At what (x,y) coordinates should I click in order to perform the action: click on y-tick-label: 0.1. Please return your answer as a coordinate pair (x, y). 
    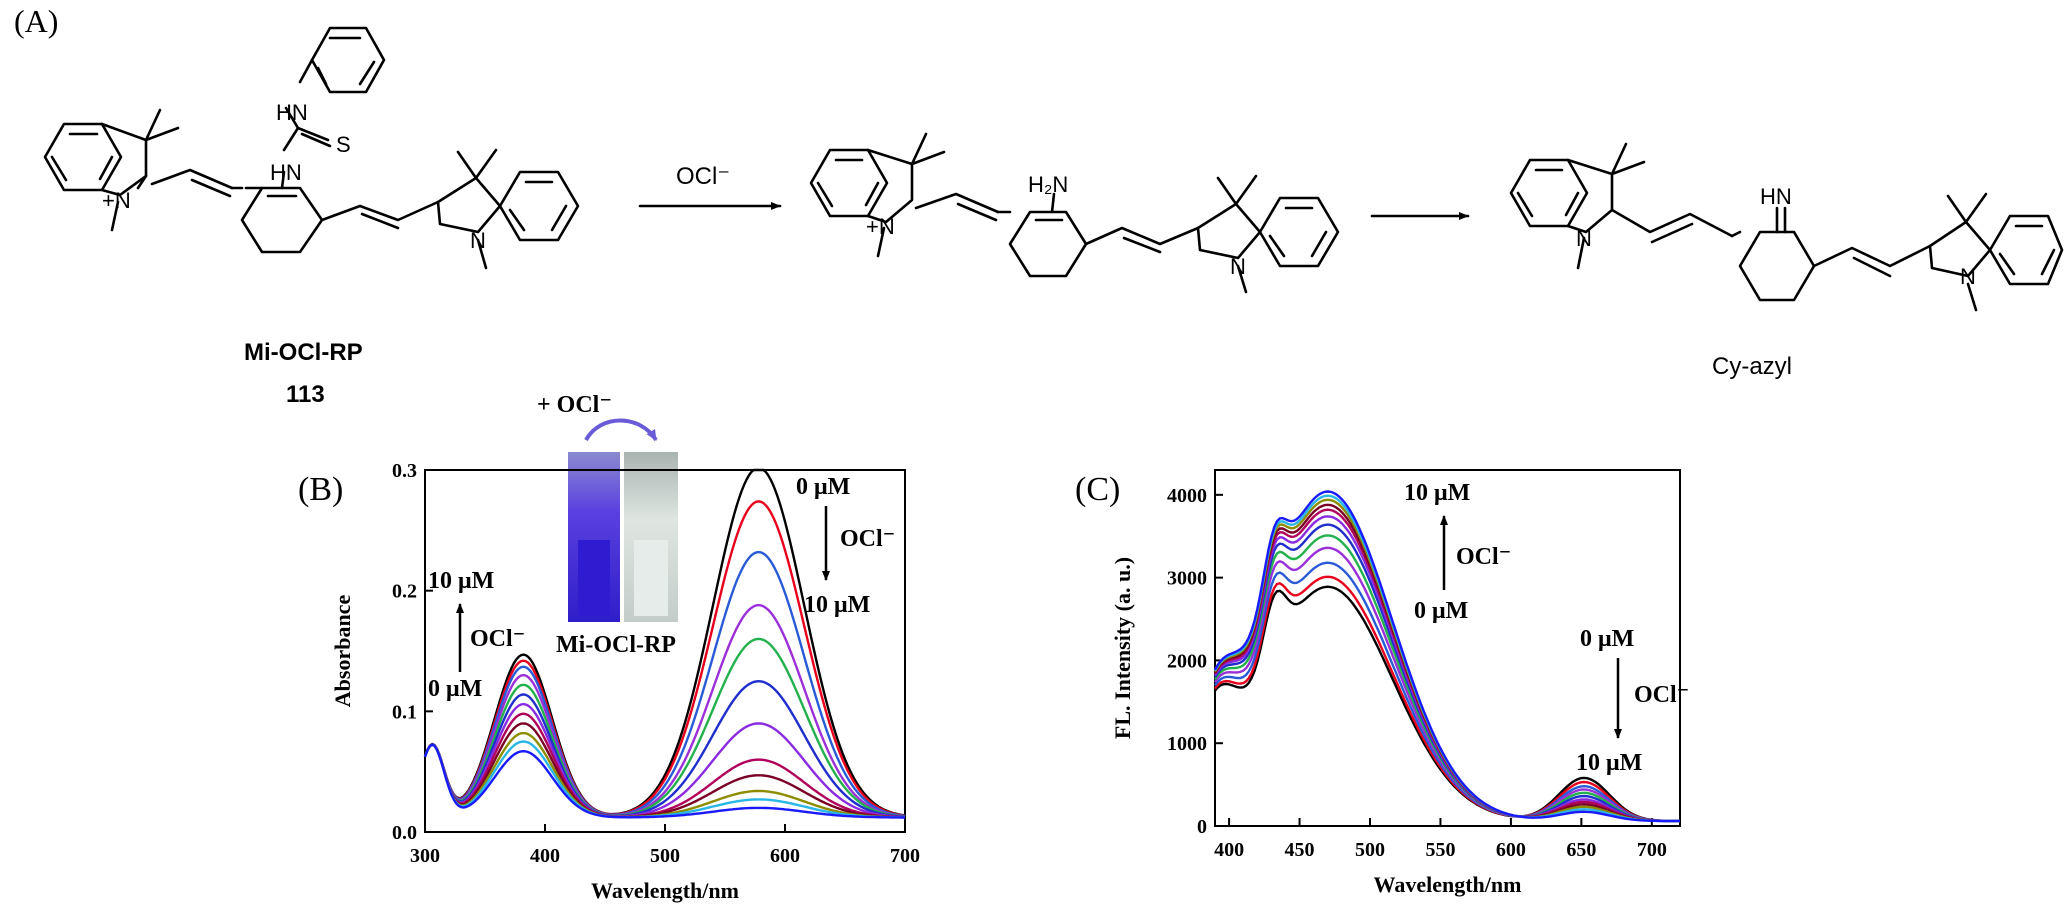
    Looking at the image, I should click on (404, 712).